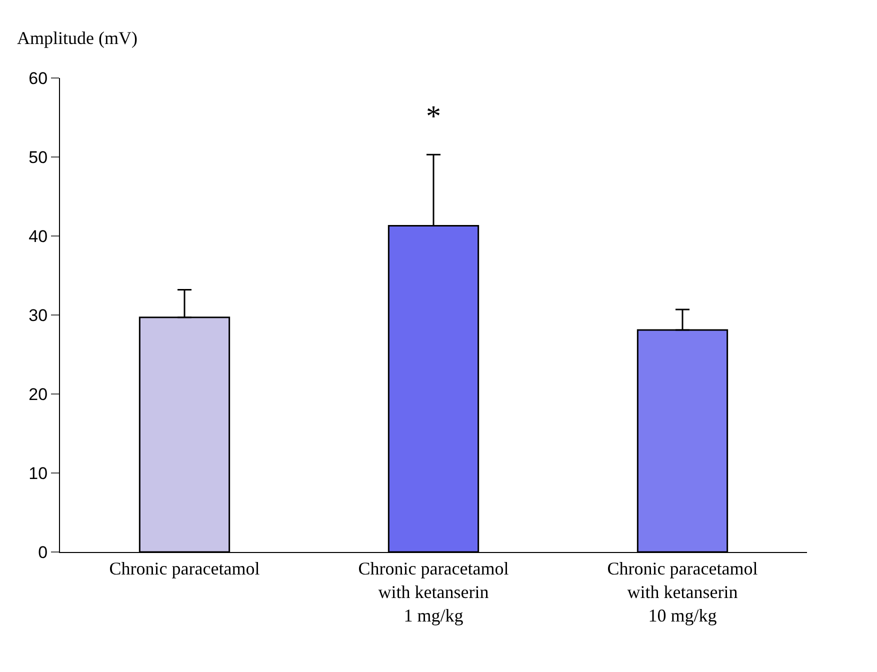 This screenshot has width=877, height=672. I want to click on y-tick-label: 40, so click(38, 236).